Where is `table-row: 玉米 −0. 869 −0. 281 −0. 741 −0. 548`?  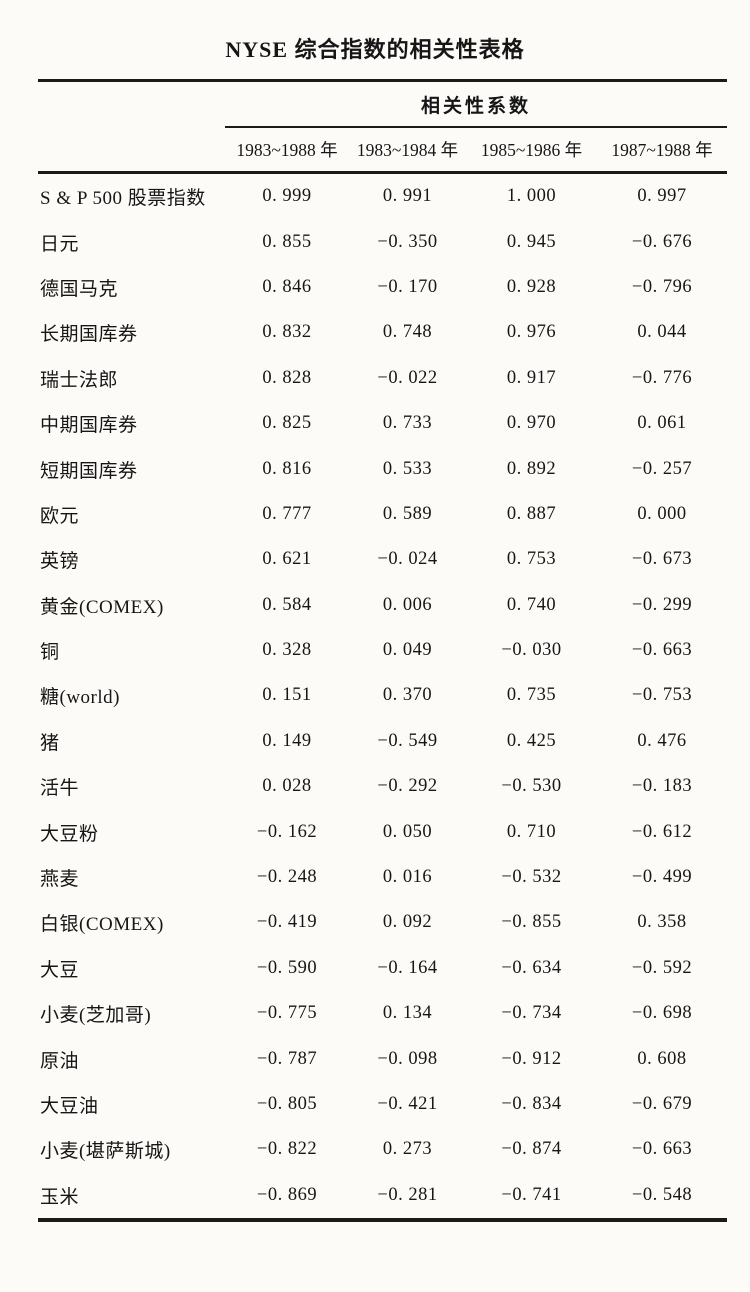
table-row: 玉米 −0. 869 −0. 281 −0. 741 −0. 548 is located at coordinates (382, 1196).